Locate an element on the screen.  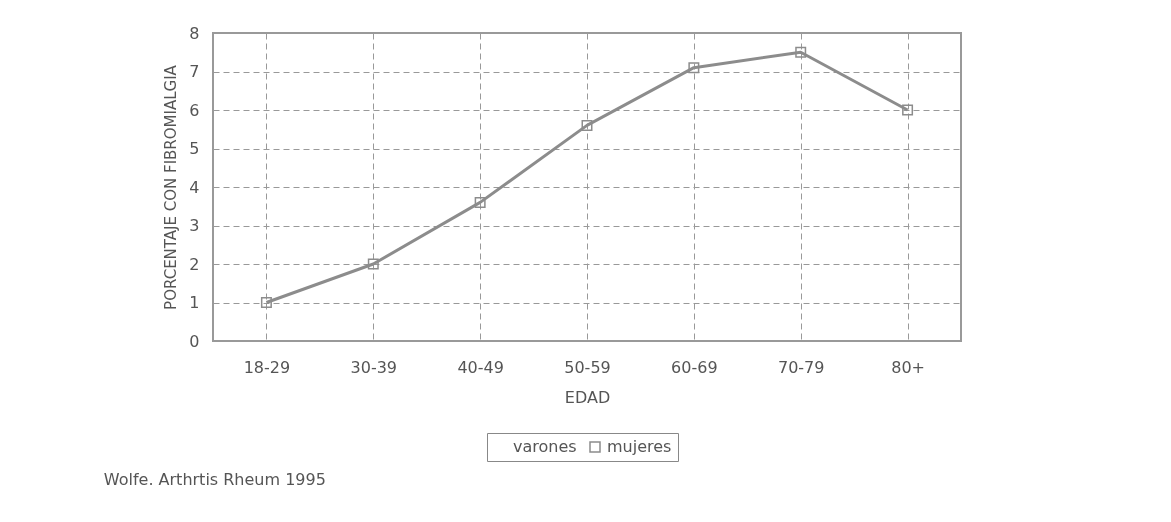
x-tick-label: 60-69 is located at coordinates (694, 367).